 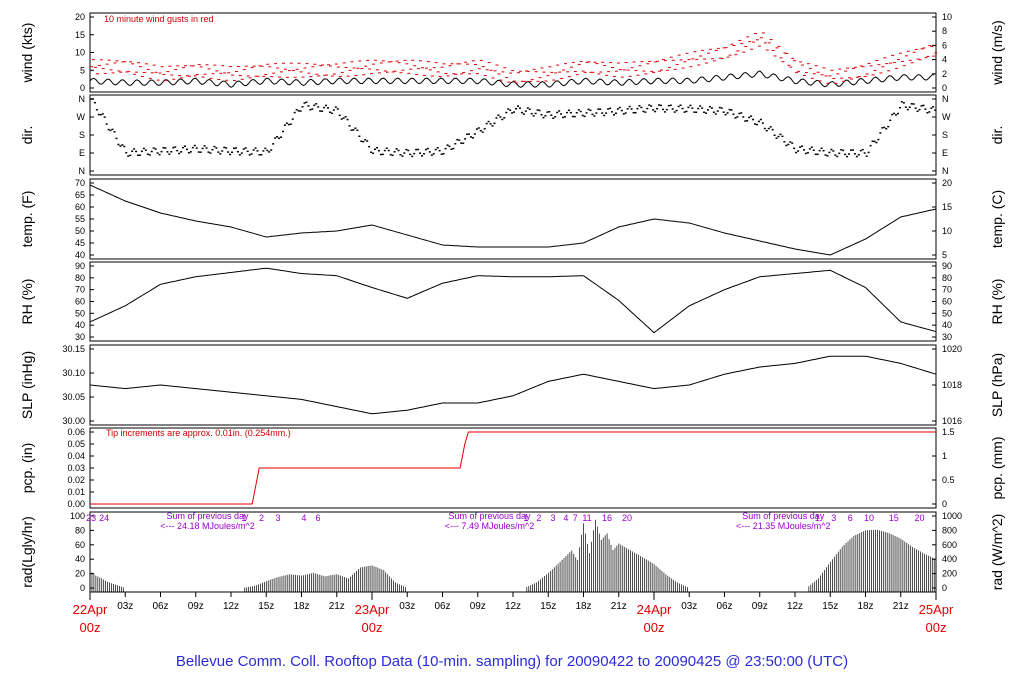 I want to click on rad-hour-marker: 7, so click(x=575, y=518).